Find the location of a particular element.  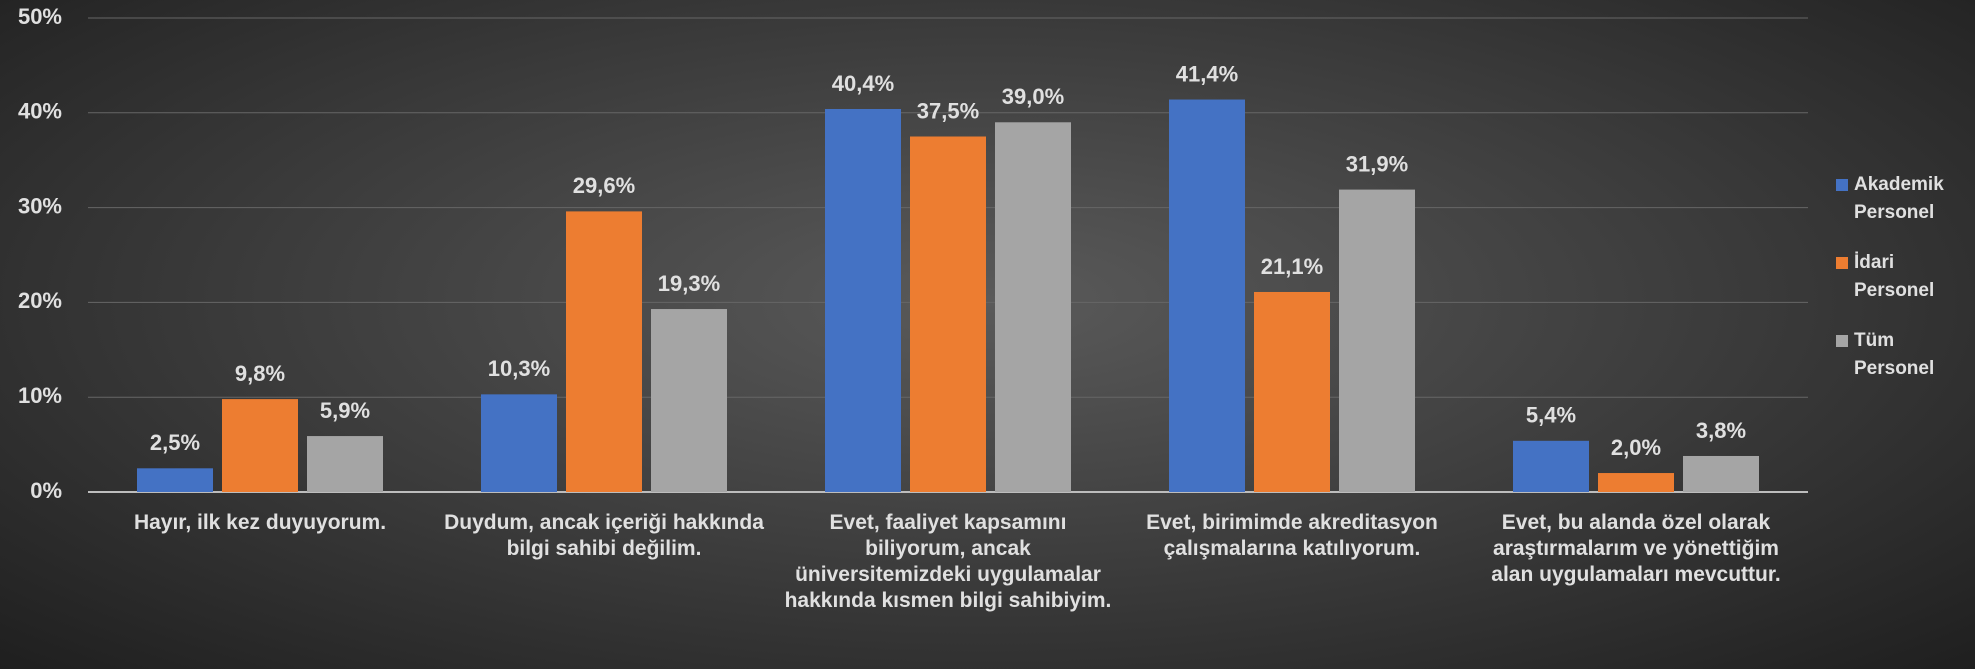

legend-label: Akademik Personel is located at coordinates (1899, 198).